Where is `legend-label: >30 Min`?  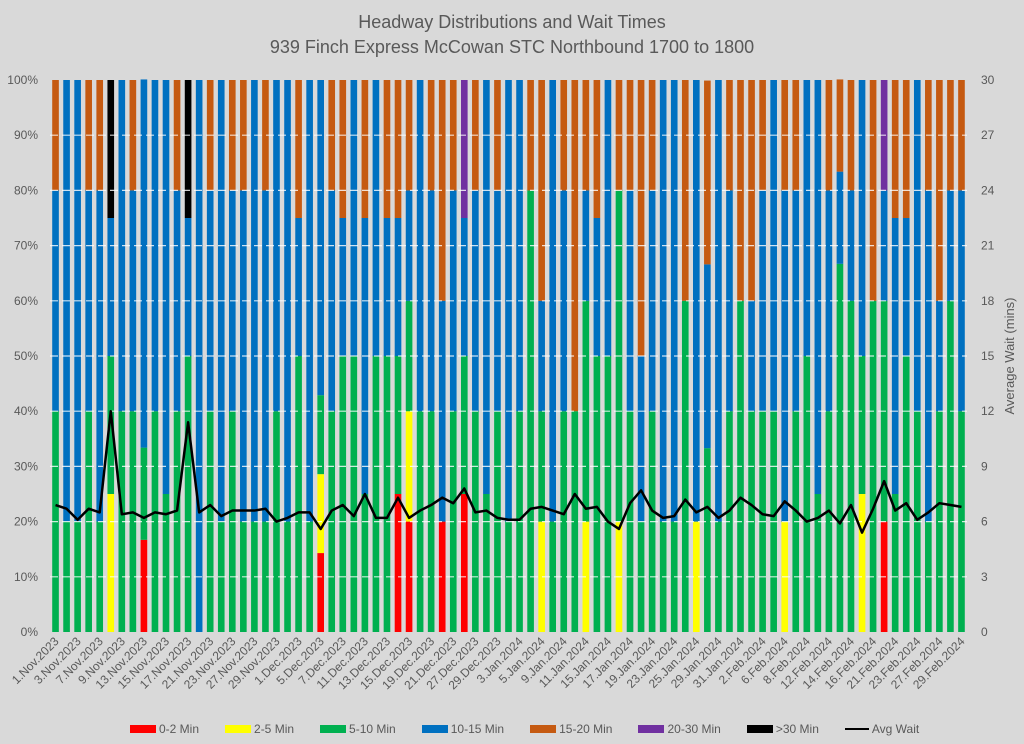 legend-label: >30 Min is located at coordinates (797, 729).